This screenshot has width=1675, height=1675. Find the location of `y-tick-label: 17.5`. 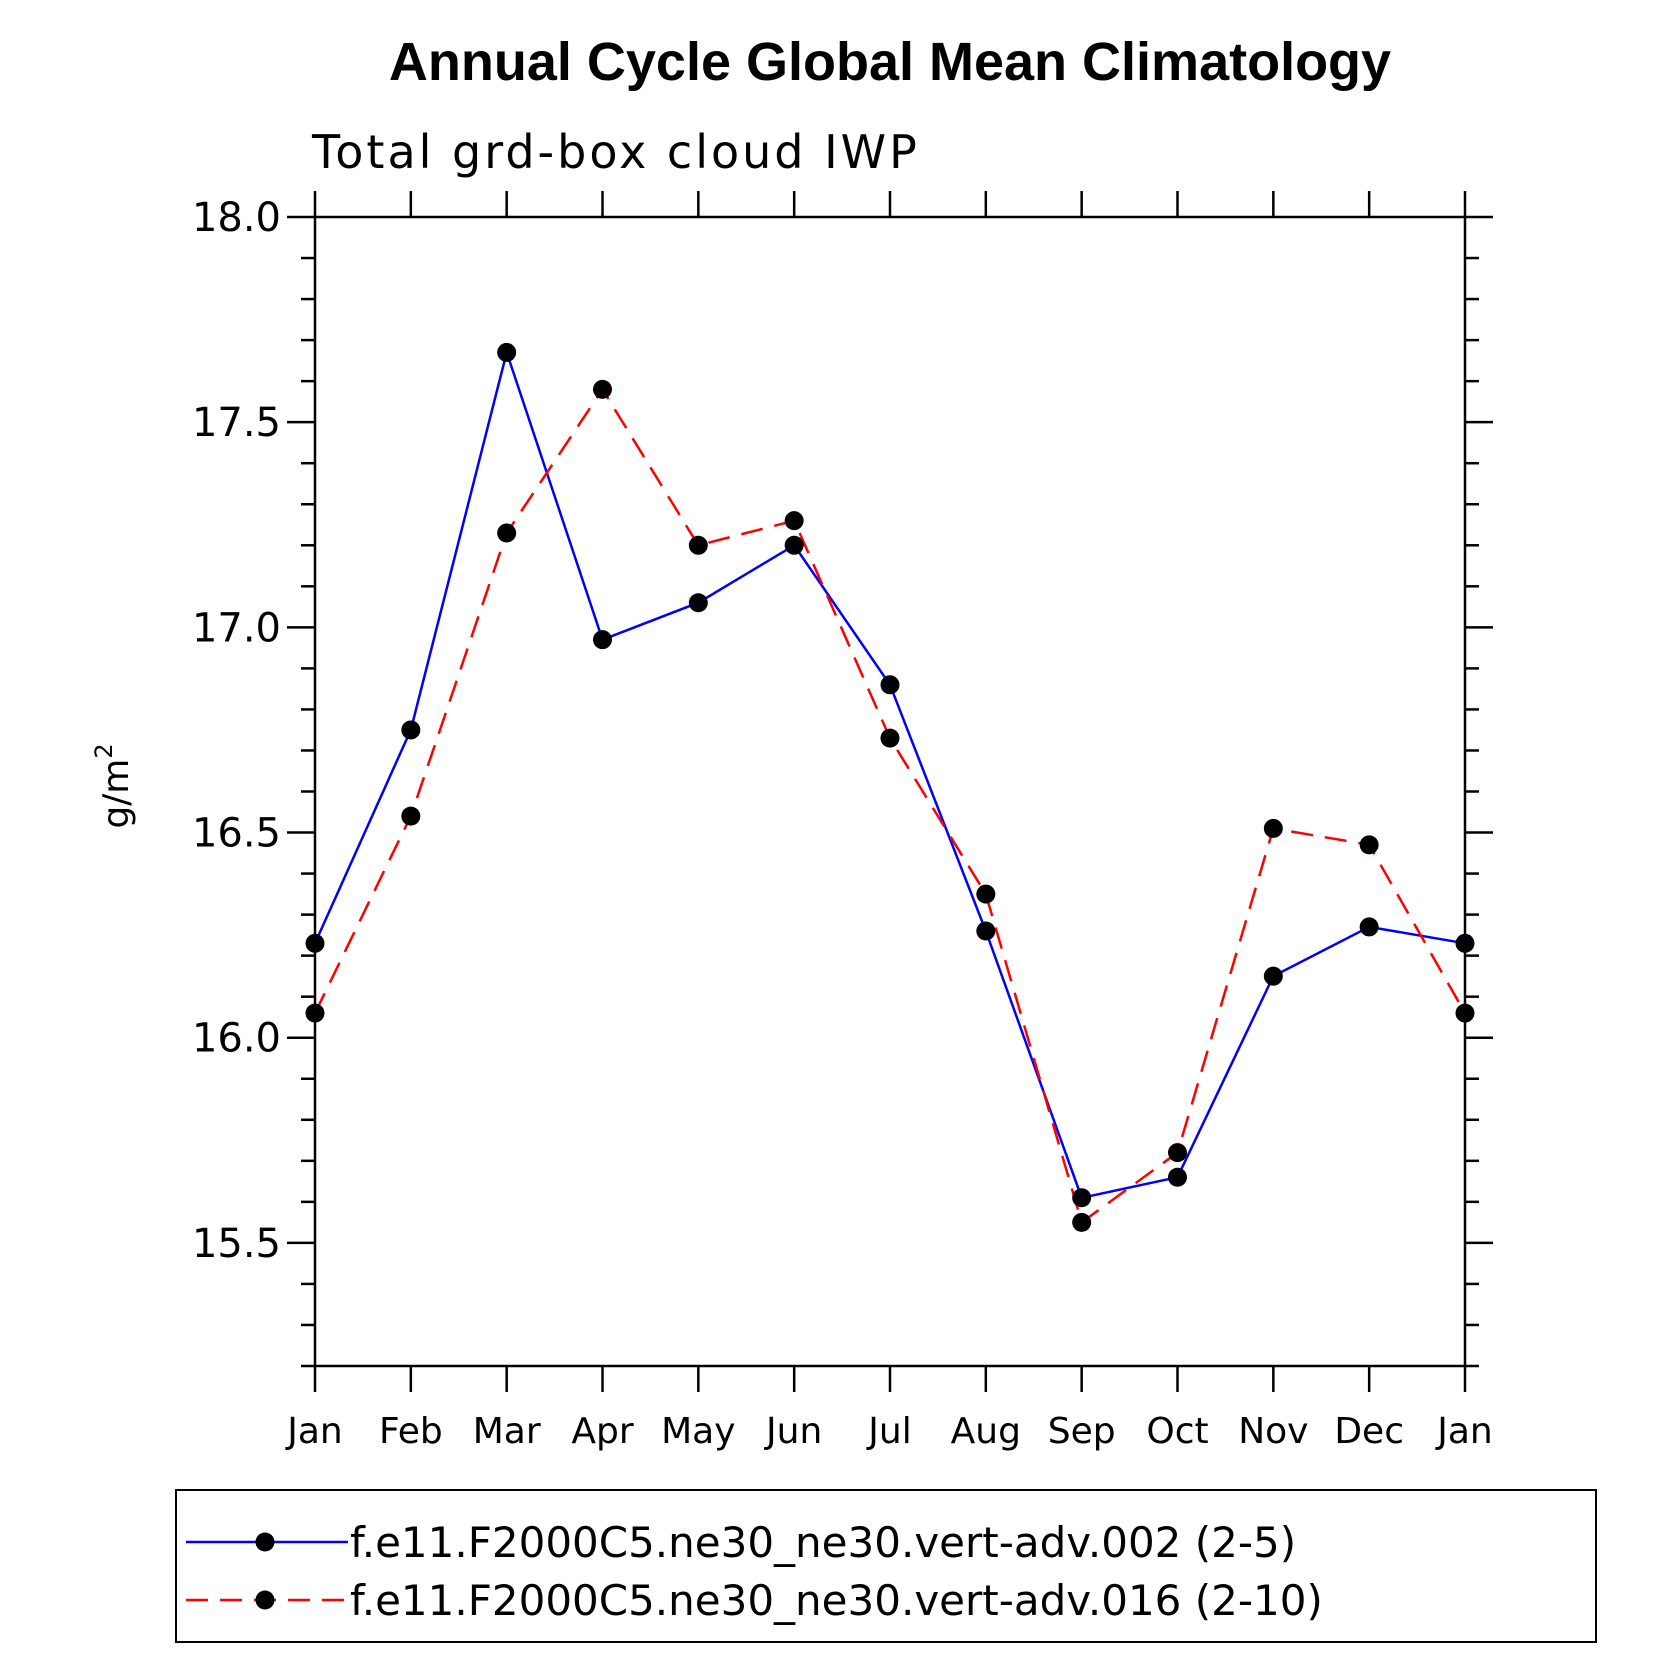

y-tick-label: 17.5 is located at coordinates (236, 423).